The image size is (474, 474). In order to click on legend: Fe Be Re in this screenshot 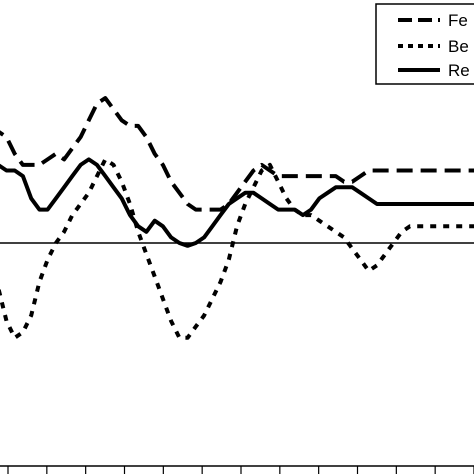, I will do `click(424, 44)`.